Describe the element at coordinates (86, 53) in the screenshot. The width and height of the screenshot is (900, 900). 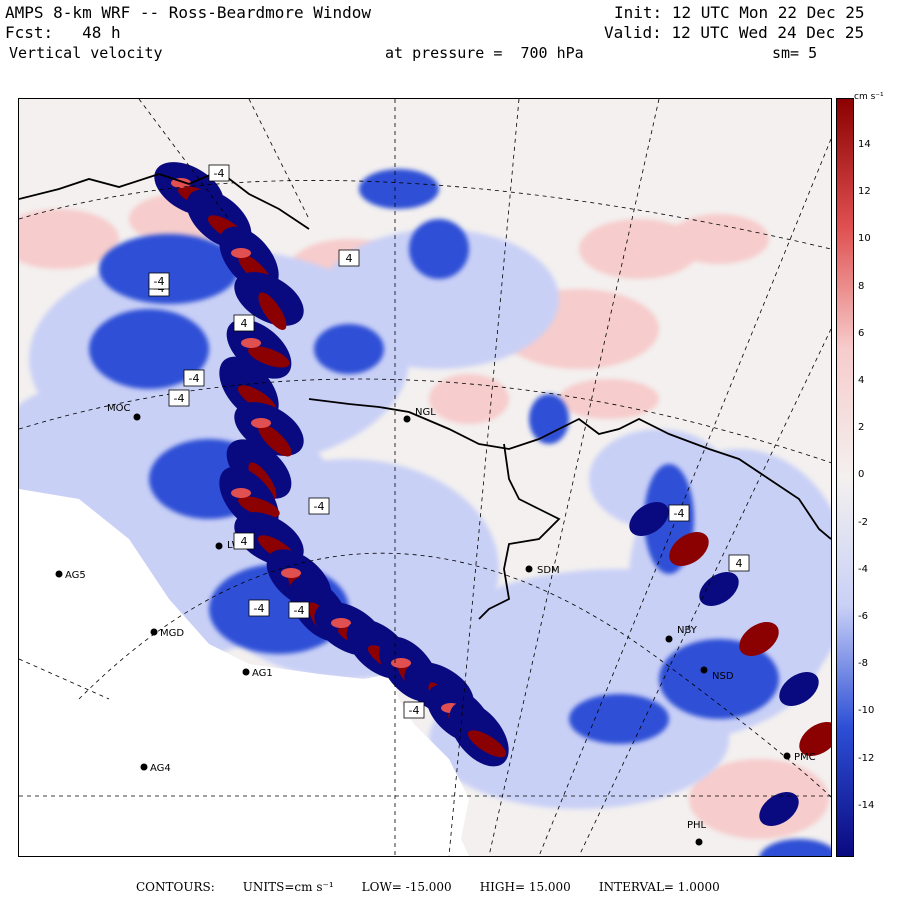
I see `field-name: Vertical velocity` at that location.